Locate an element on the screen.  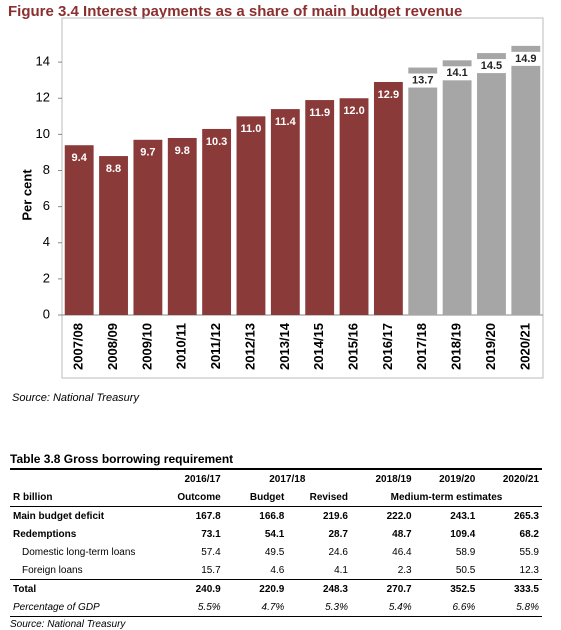
y-axis-label: Per cent is located at coordinates (26, 195).